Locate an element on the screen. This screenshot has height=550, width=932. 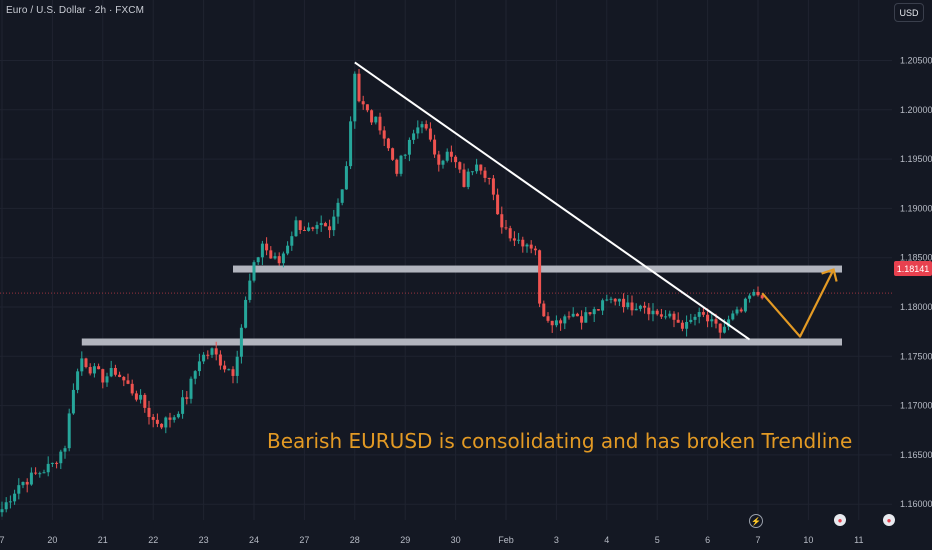
projection-arrowhead is located at coordinates (829, 275).